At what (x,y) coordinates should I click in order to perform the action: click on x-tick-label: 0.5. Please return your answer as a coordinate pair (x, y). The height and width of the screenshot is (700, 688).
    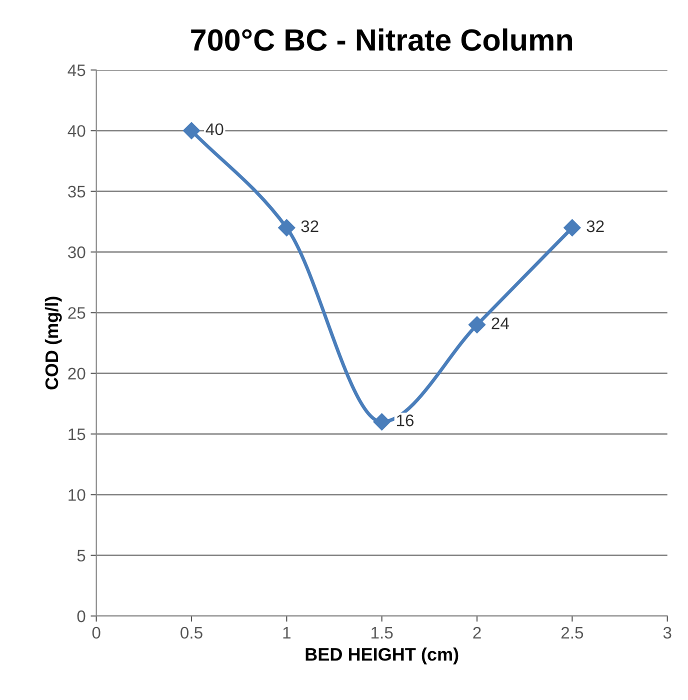
    Looking at the image, I should click on (191, 632).